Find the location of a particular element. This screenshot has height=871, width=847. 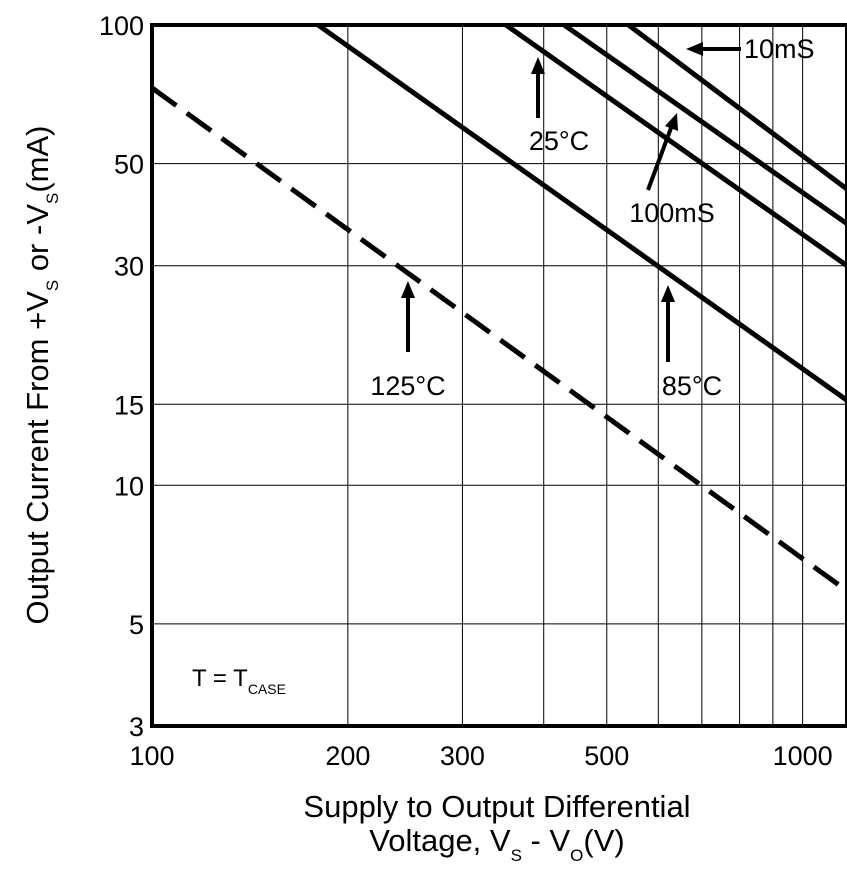

annotation-100ms-arrow-shaft is located at coordinates (659, 159).